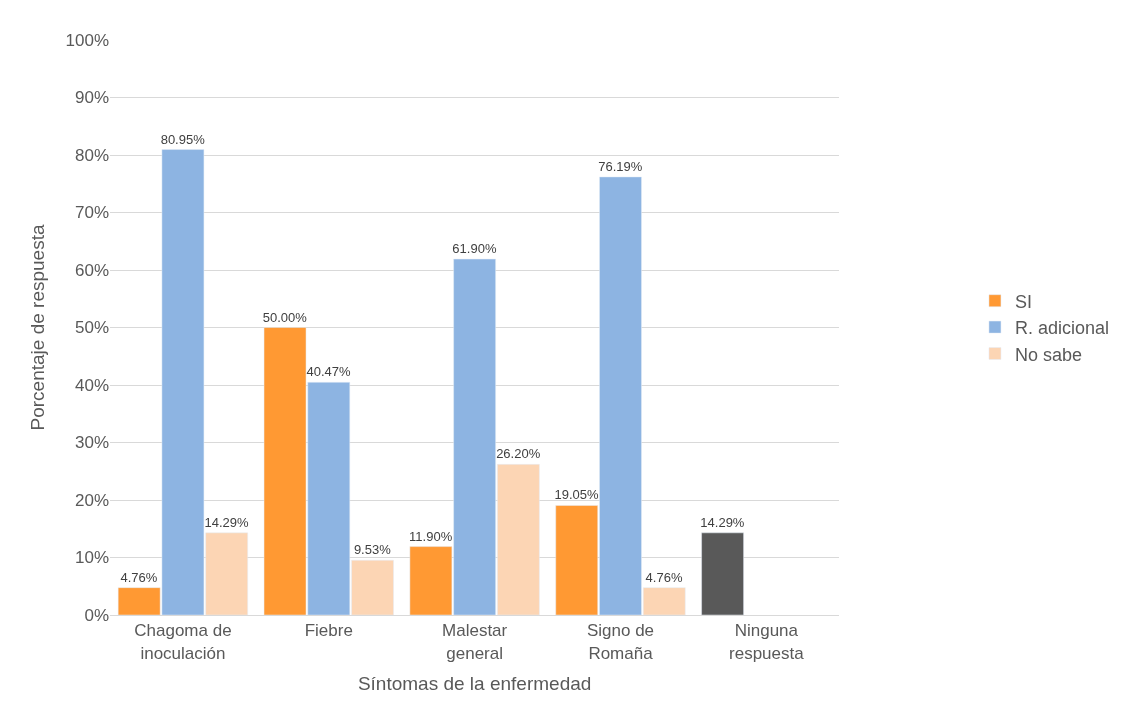  Describe the element at coordinates (372, 550) in the screenshot. I see `data-label: 9.53%` at that location.